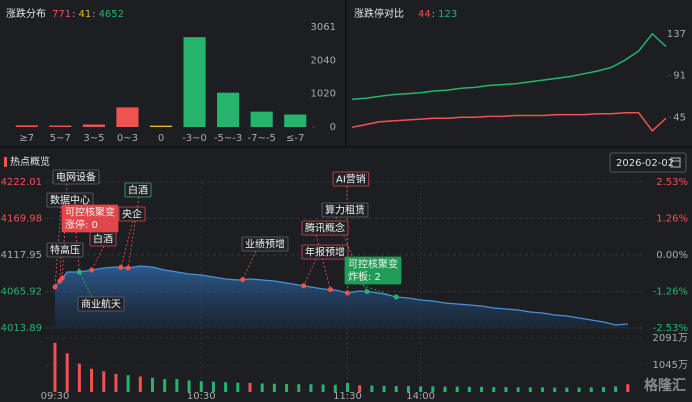 Image resolution: width=692 pixels, height=402 pixels. Describe the element at coordinates (679, 117) in the screenshot. I see `y-tick-label: 45` at that location.